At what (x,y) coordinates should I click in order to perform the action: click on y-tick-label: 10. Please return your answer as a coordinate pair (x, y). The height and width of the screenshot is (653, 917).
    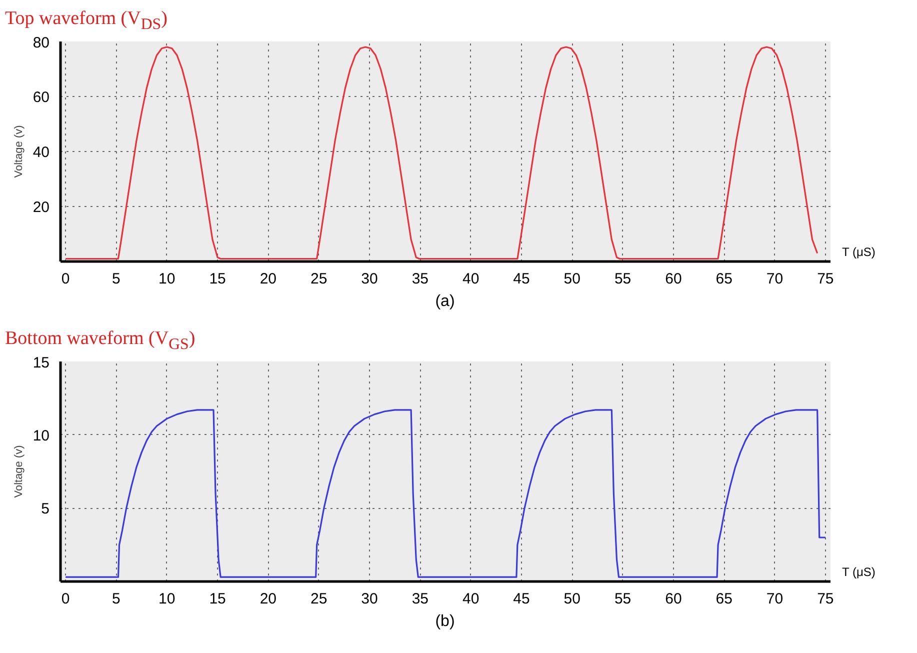
    Looking at the image, I should click on (41, 435).